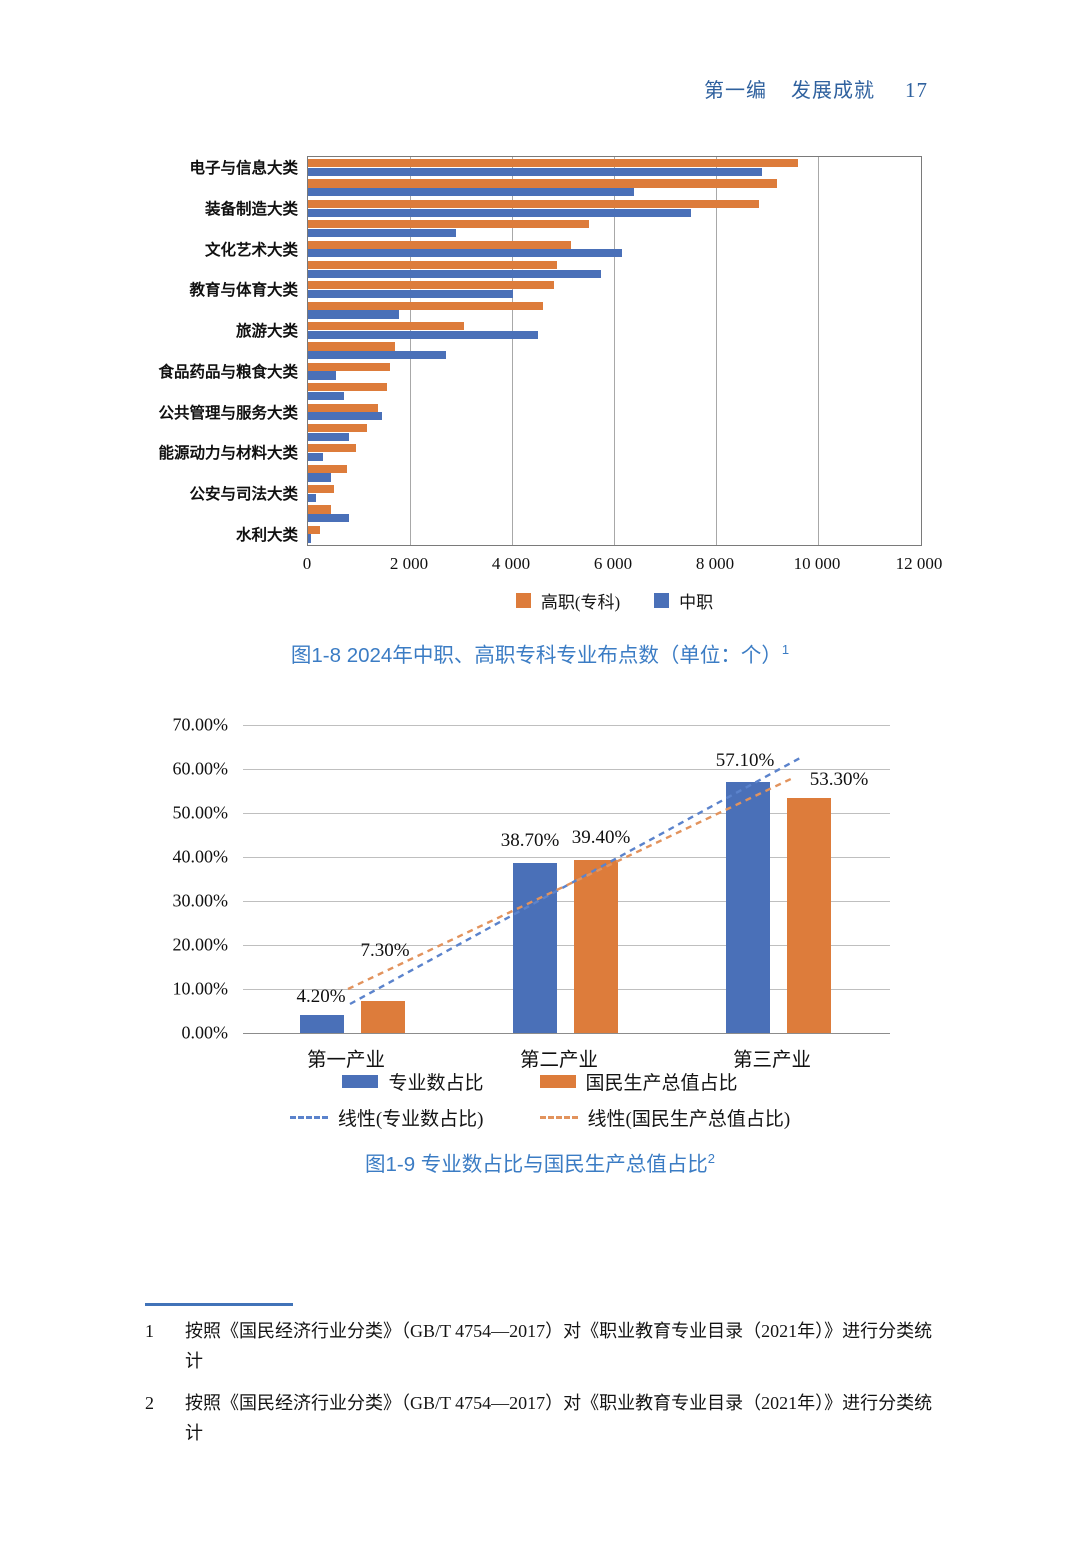 This screenshot has width=1080, height=1561. I want to click on data-label: 57.10%, so click(745, 760).